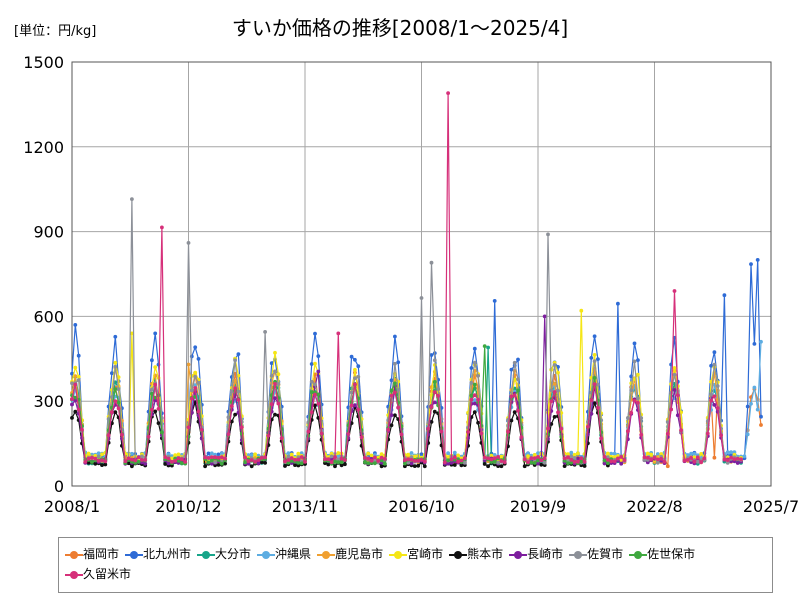 The width and height of the screenshot is (800, 600). I want to click on x-tick-label: 2022/8, so click(654, 506).